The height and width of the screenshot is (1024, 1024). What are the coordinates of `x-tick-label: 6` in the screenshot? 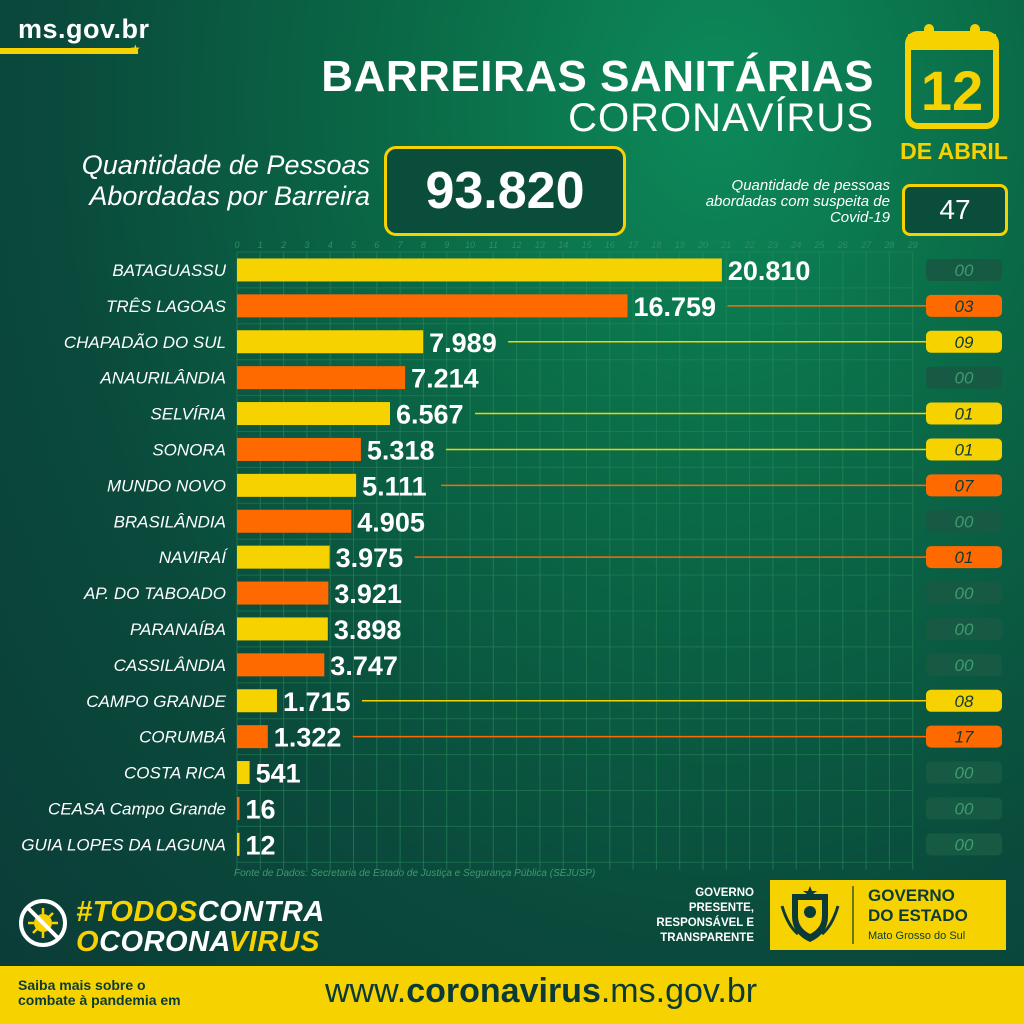 It's located at (376, 245).